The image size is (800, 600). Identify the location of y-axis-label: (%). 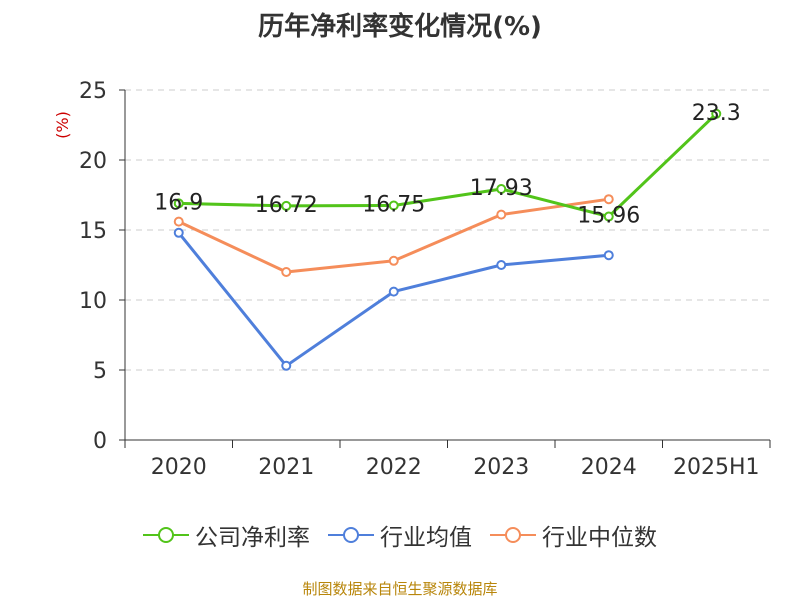
(62, 125).